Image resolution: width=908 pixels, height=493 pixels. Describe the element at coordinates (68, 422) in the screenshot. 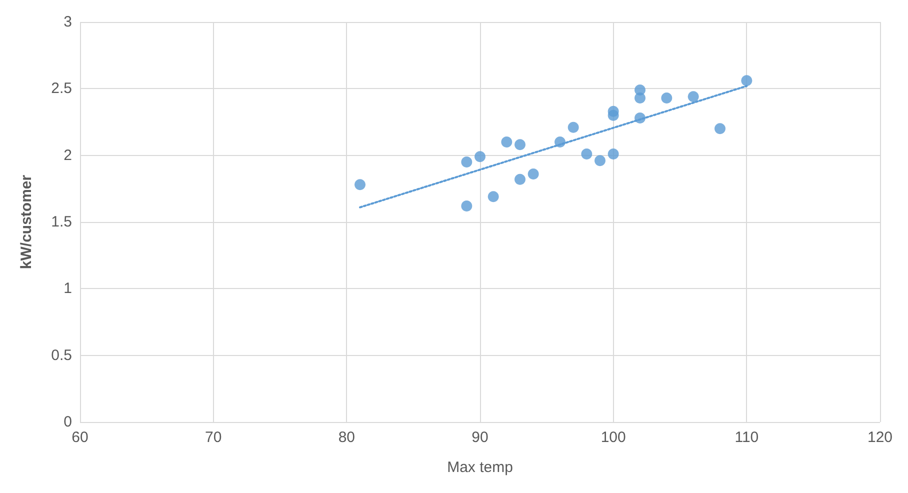

I see `y-tick-label: 0` at that location.